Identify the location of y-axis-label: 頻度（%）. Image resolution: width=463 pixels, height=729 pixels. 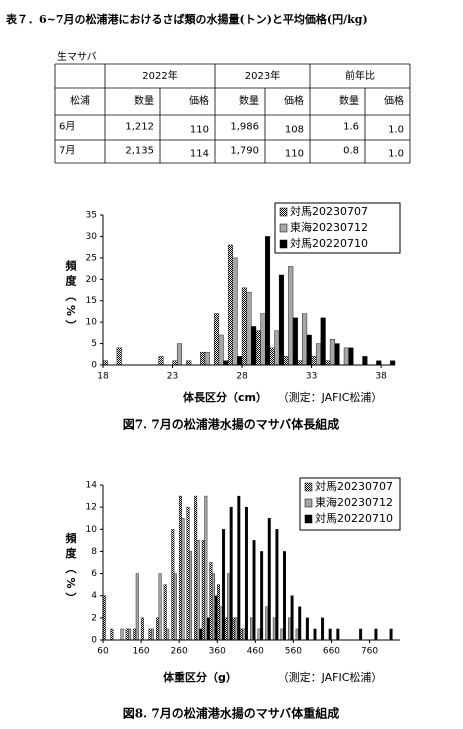
(71, 297).